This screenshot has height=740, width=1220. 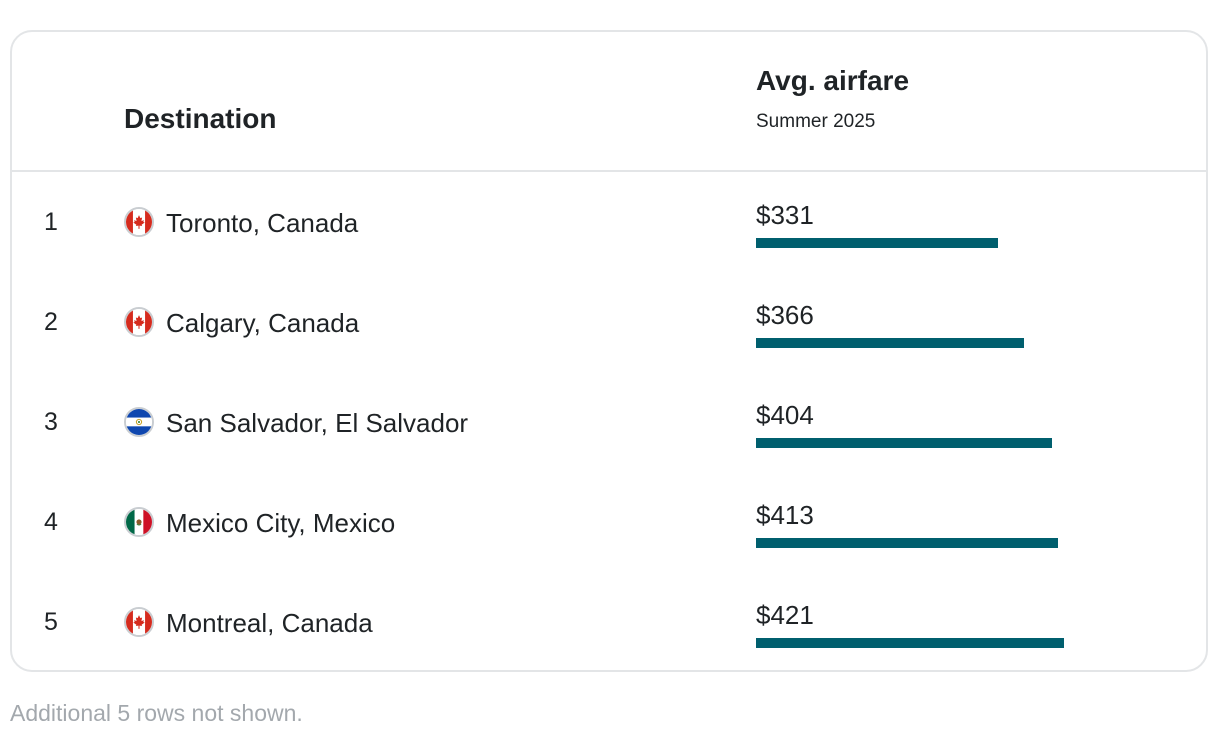 I want to click on airfare-value-label: $421, so click(x=785, y=615).